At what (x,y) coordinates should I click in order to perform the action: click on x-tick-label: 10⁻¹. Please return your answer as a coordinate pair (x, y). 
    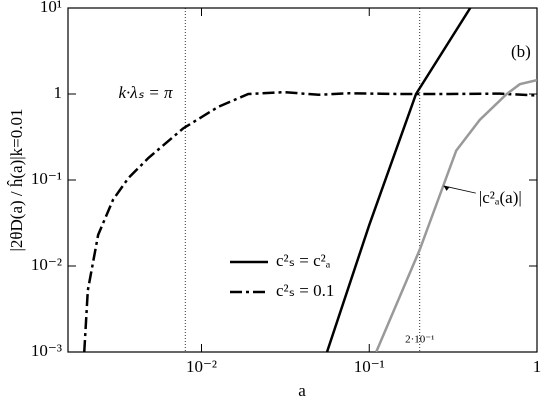
    Looking at the image, I should click on (369, 366).